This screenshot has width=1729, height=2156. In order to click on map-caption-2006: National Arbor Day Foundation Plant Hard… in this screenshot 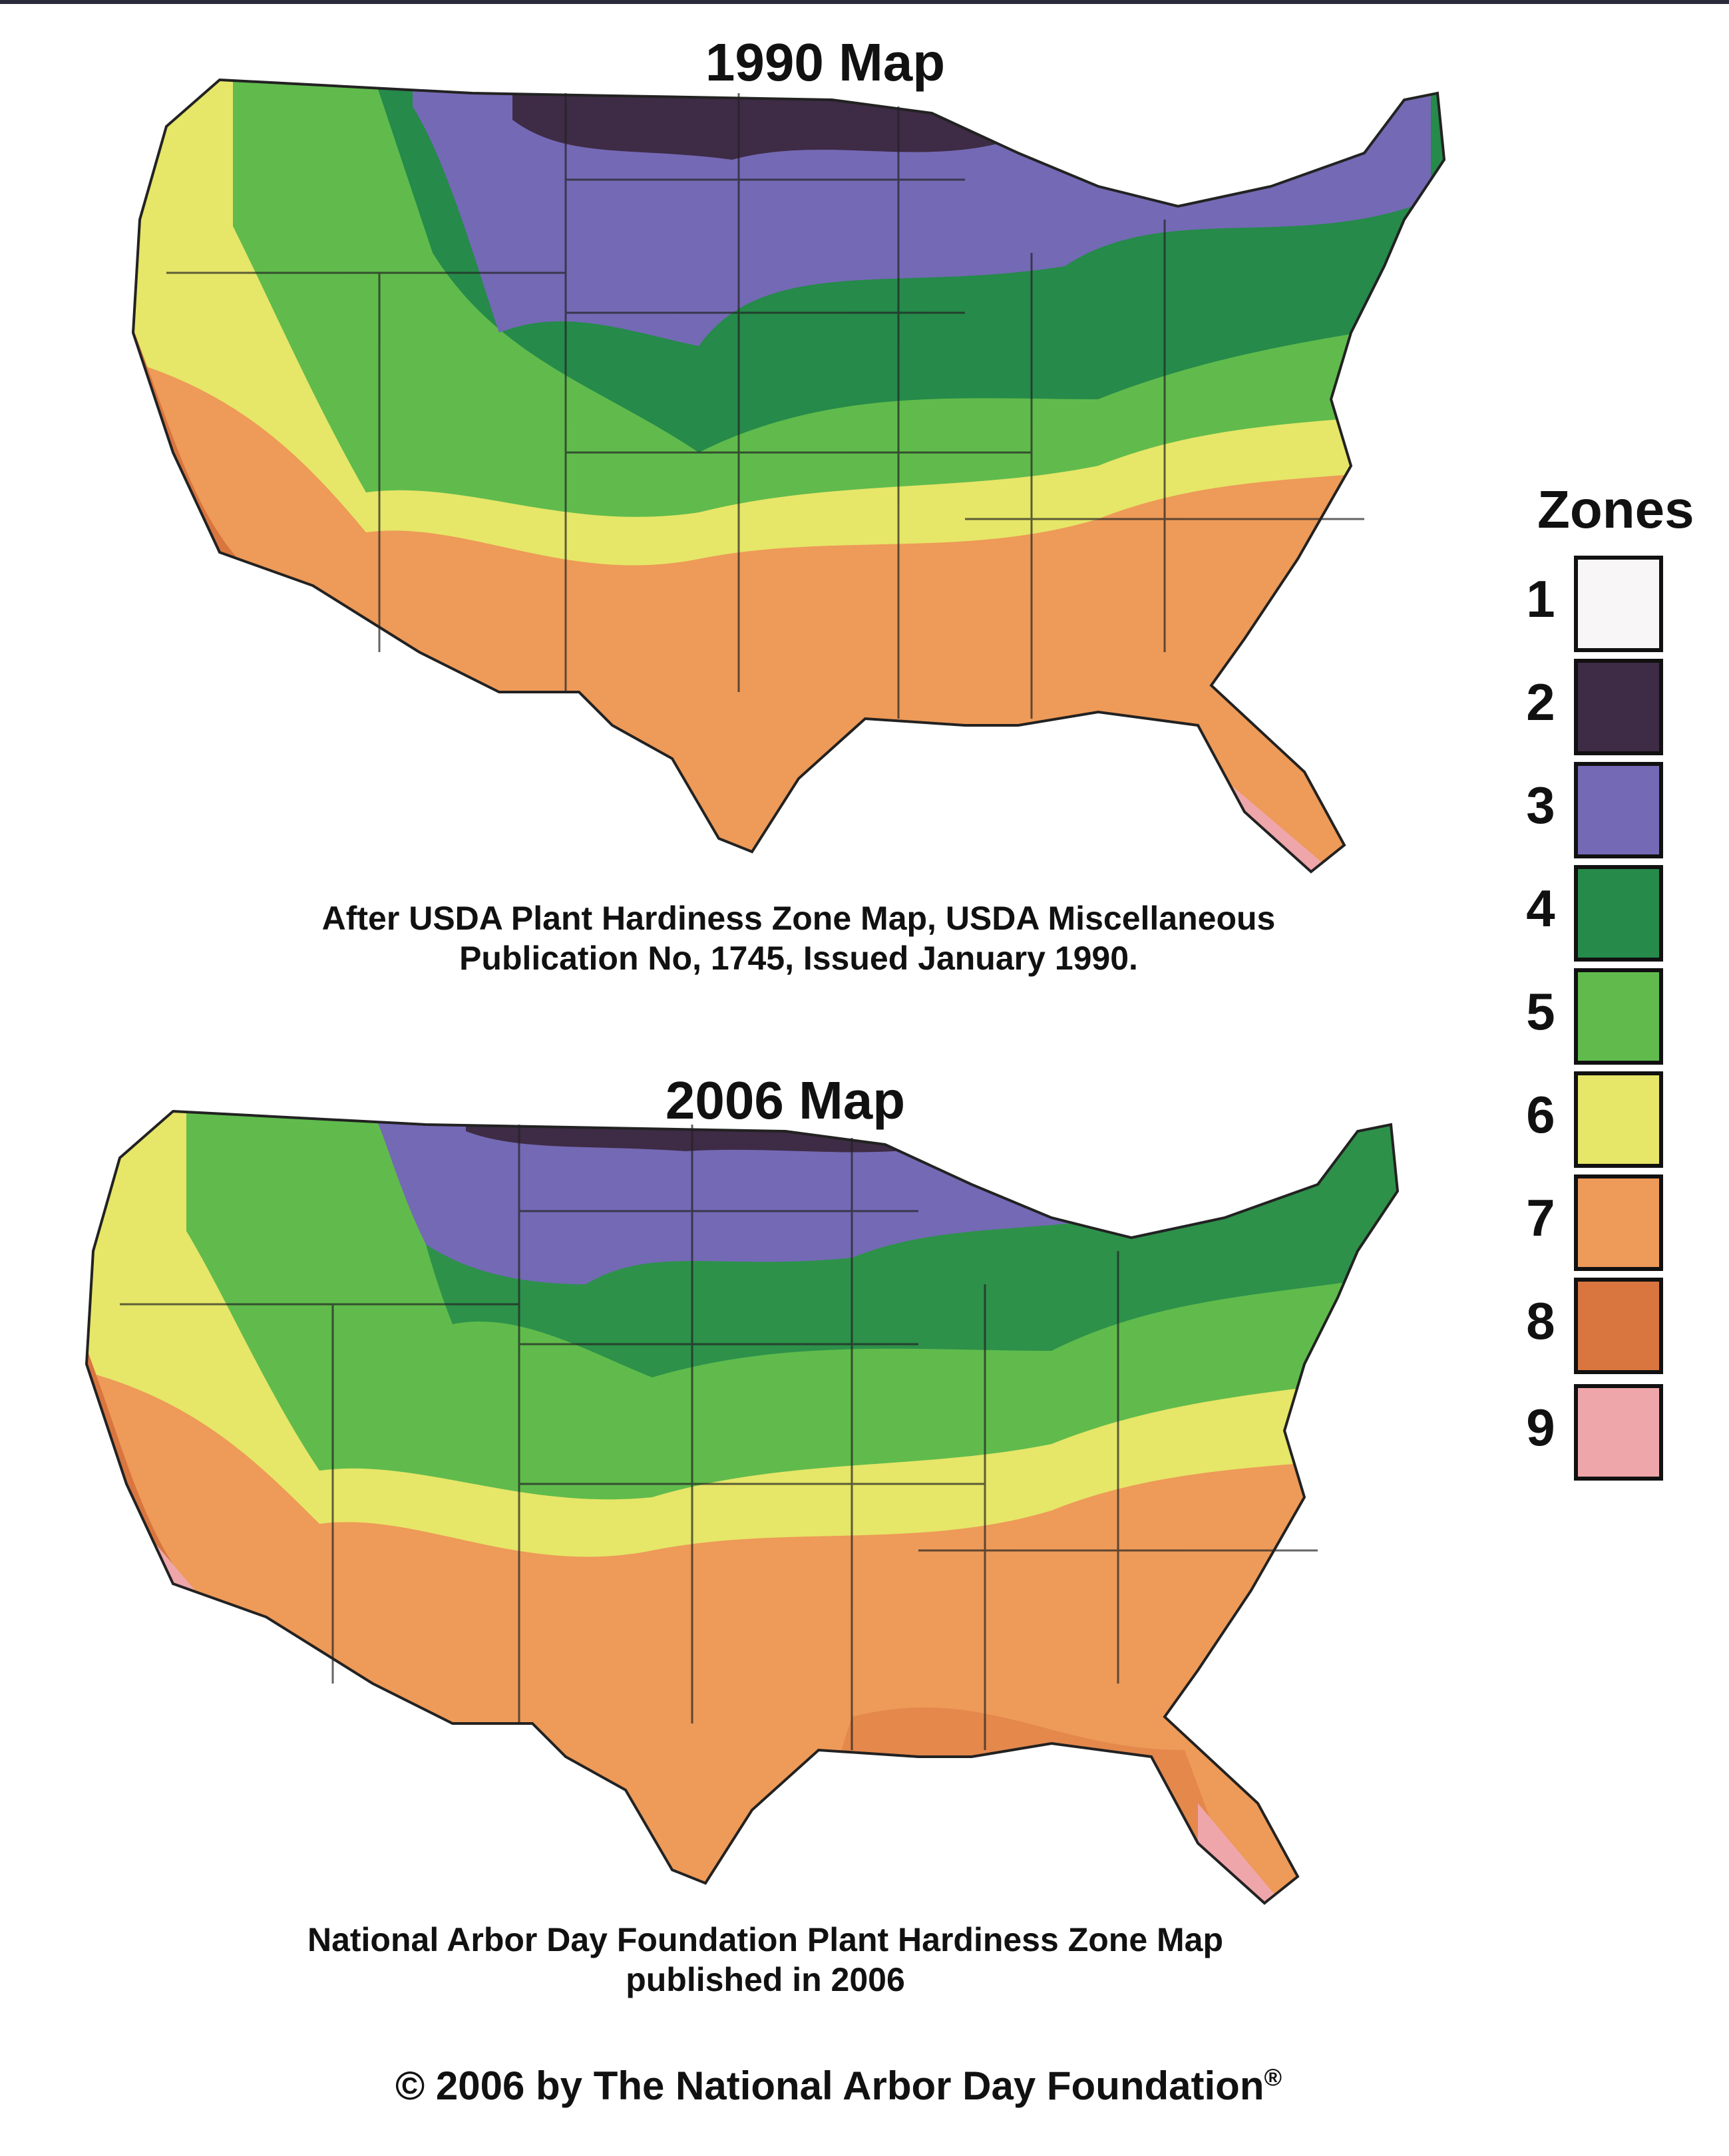, I will do `click(765, 1960)`.